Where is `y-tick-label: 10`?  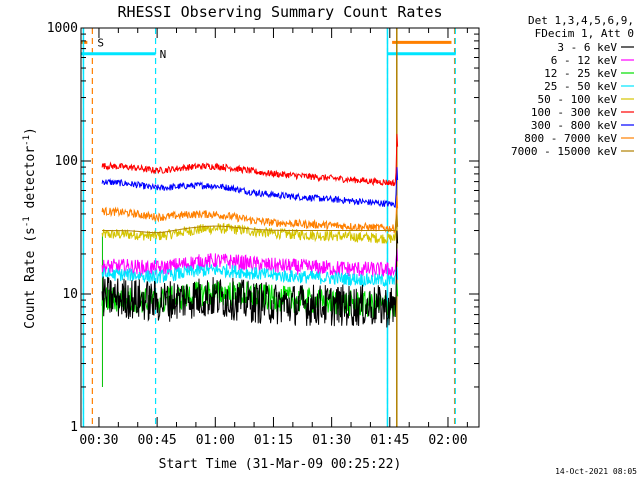 y-tick-label: 10 is located at coordinates (70, 294).